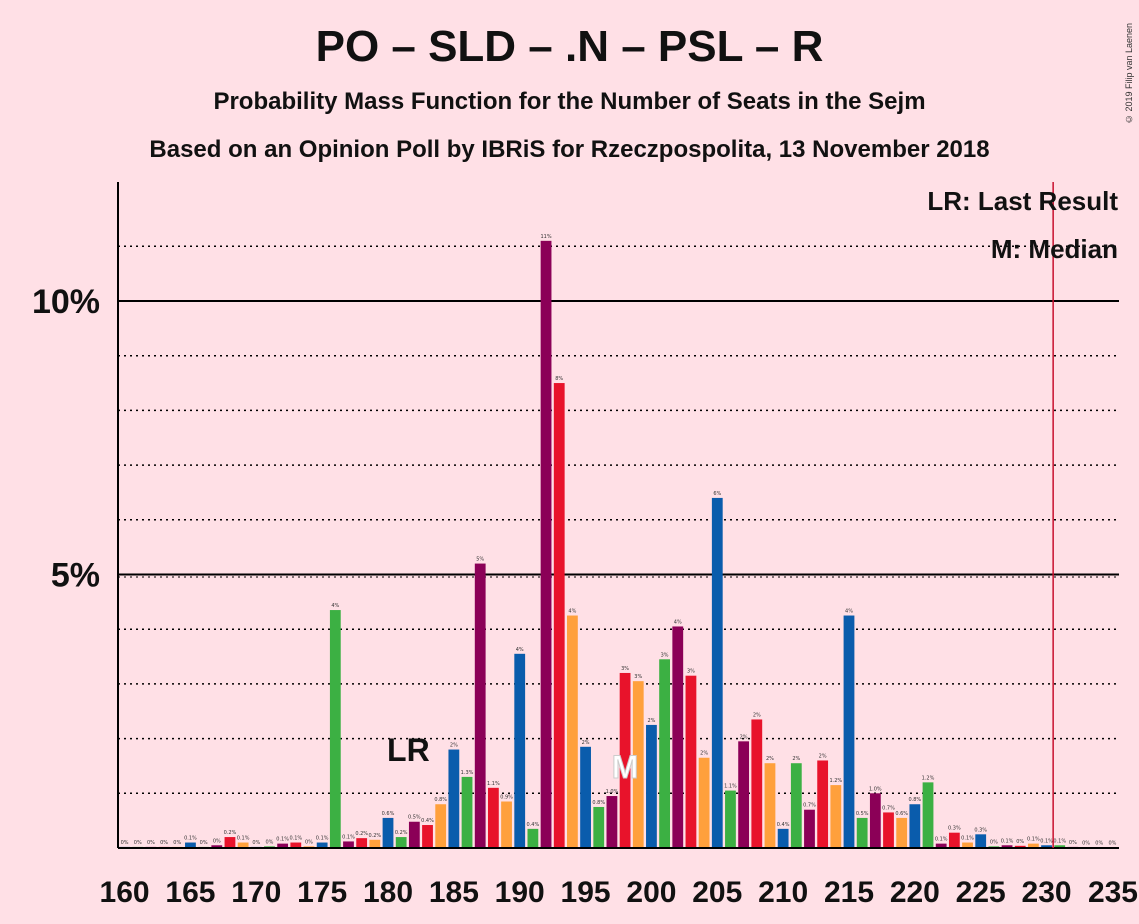  I want to click on bar-label-204: 2%, so click(704, 754).